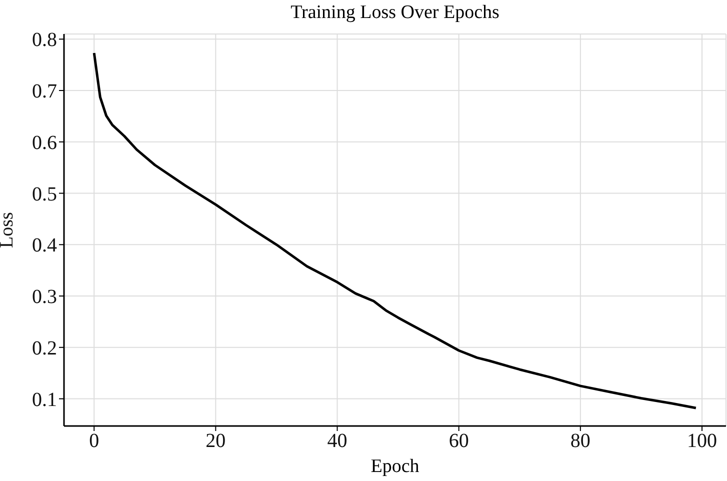 The height and width of the screenshot is (481, 727). I want to click on x-tick-label: 0, so click(94, 441).